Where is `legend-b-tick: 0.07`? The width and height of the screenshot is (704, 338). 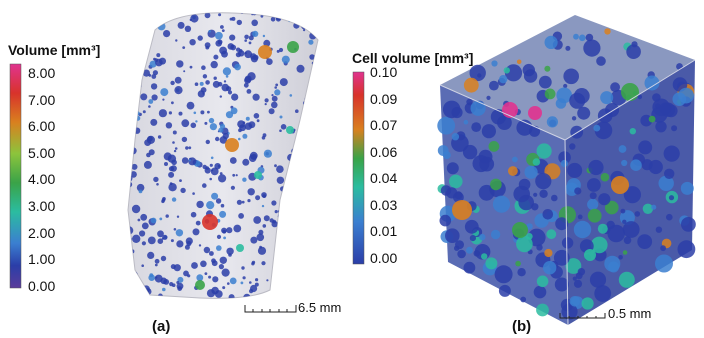 legend-b-tick: 0.07 is located at coordinates (384, 125).